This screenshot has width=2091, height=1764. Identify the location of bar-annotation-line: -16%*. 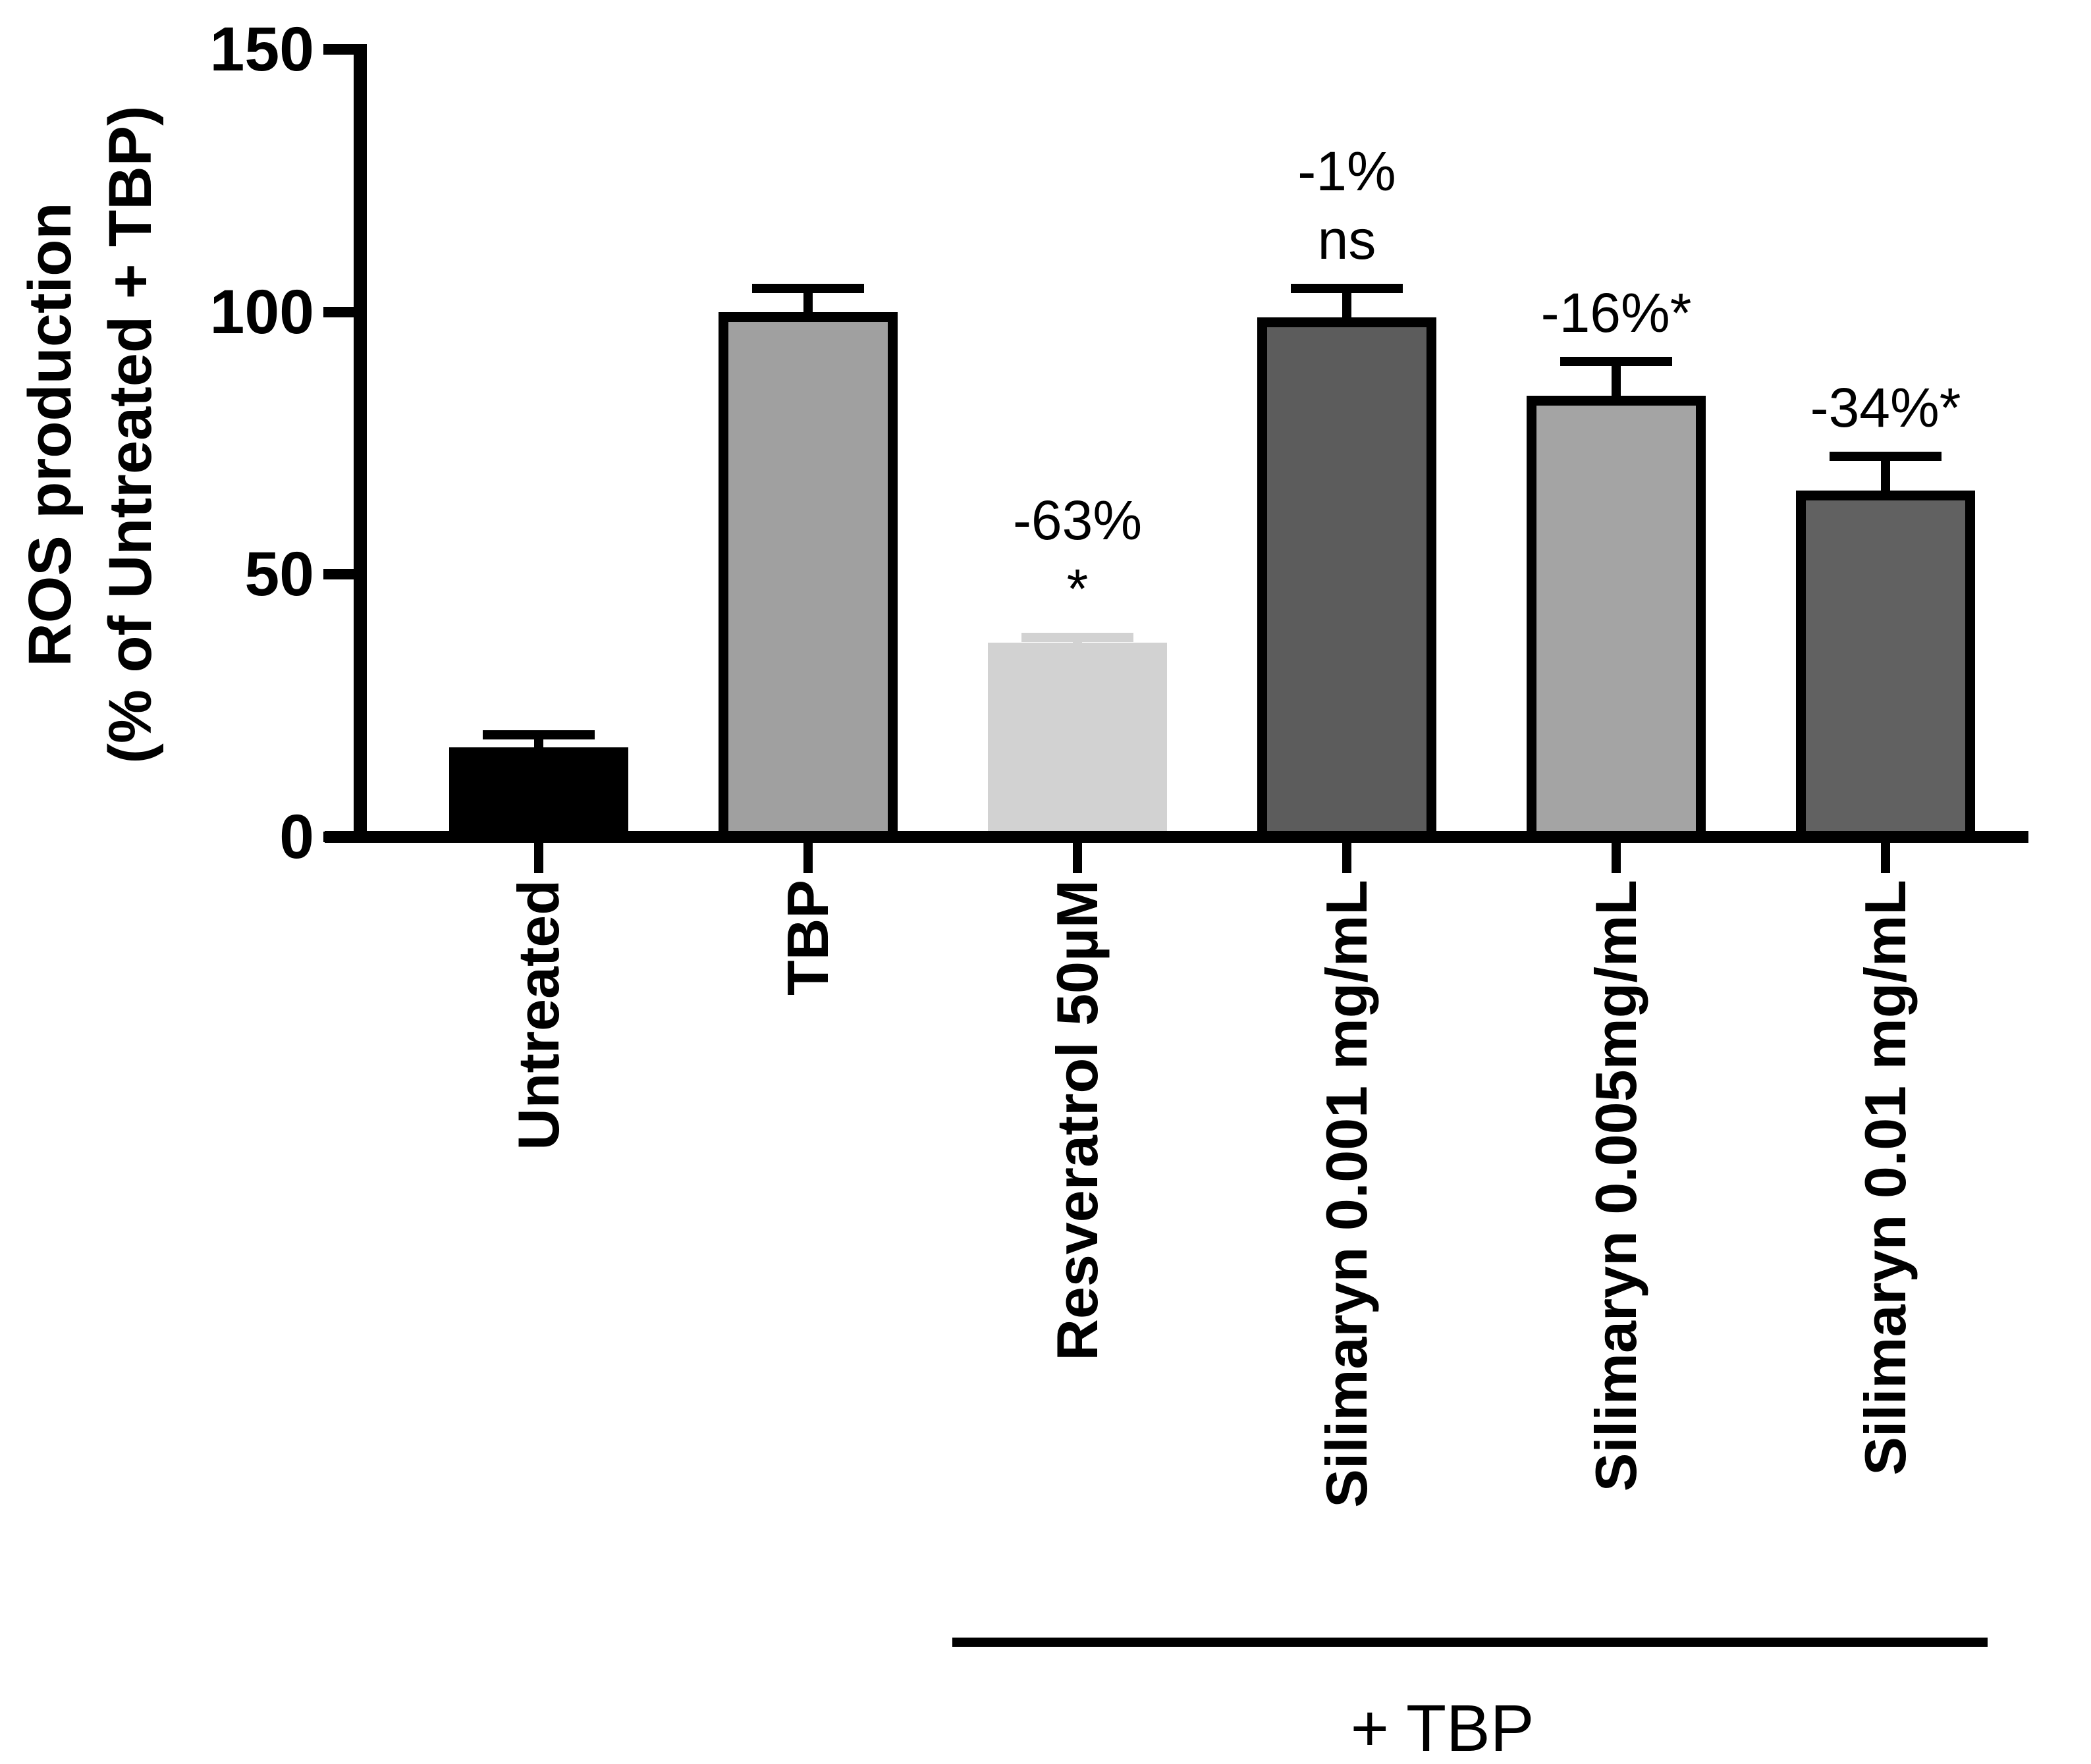
(1616, 313).